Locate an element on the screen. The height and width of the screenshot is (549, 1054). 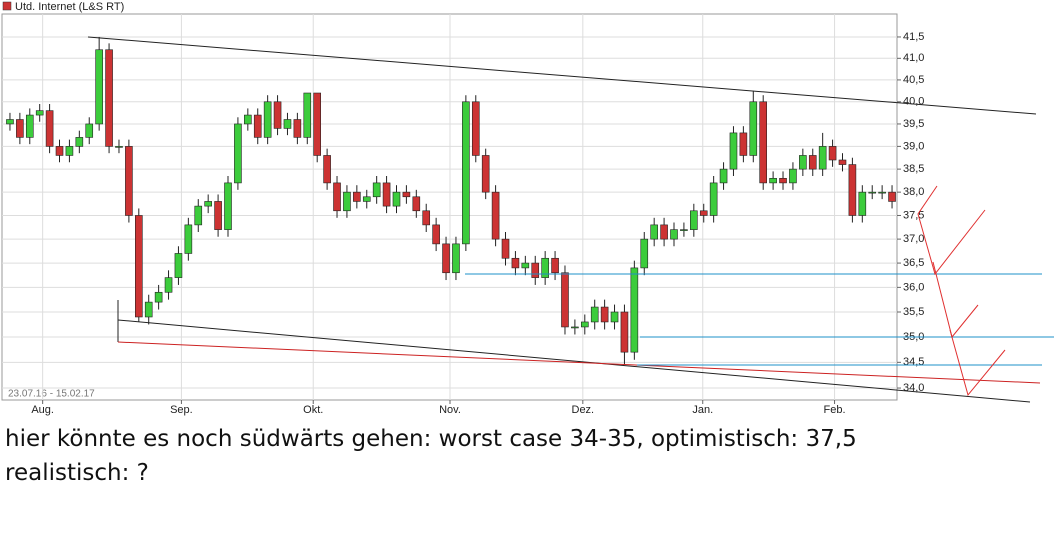
y-tick-label: 39,5 is located at coordinates (913, 124).